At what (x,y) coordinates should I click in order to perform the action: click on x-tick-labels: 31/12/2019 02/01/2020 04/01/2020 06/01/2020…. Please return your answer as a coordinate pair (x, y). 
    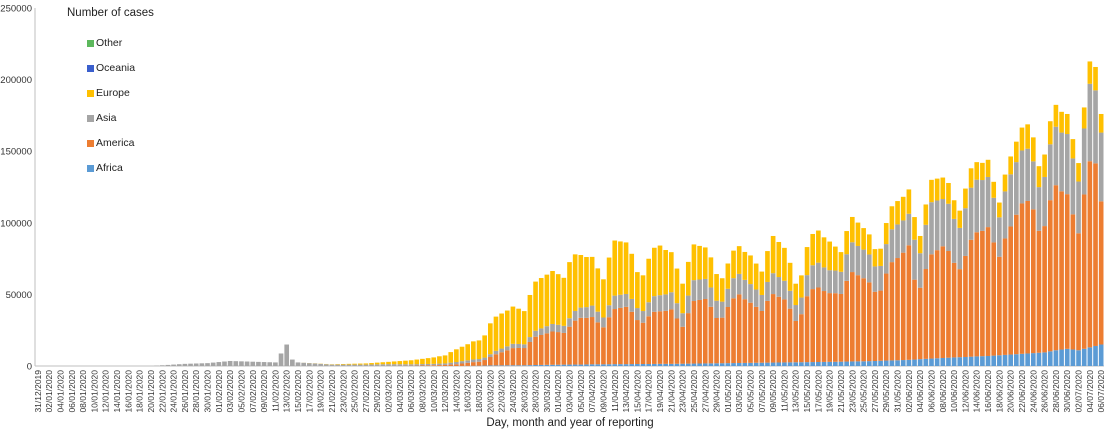
    Looking at the image, I should click on (569, 391).